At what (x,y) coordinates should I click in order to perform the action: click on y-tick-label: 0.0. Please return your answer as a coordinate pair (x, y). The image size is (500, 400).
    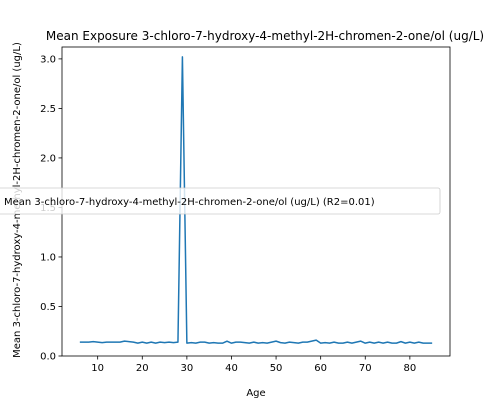
    Looking at the image, I should click on (48, 357).